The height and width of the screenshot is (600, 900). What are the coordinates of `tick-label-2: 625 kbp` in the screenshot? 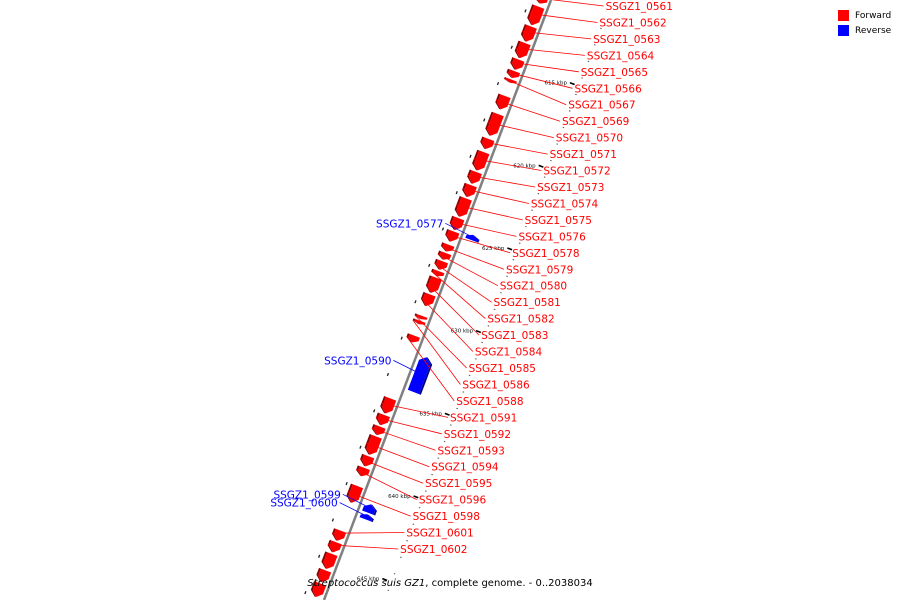 It's located at (493, 249).